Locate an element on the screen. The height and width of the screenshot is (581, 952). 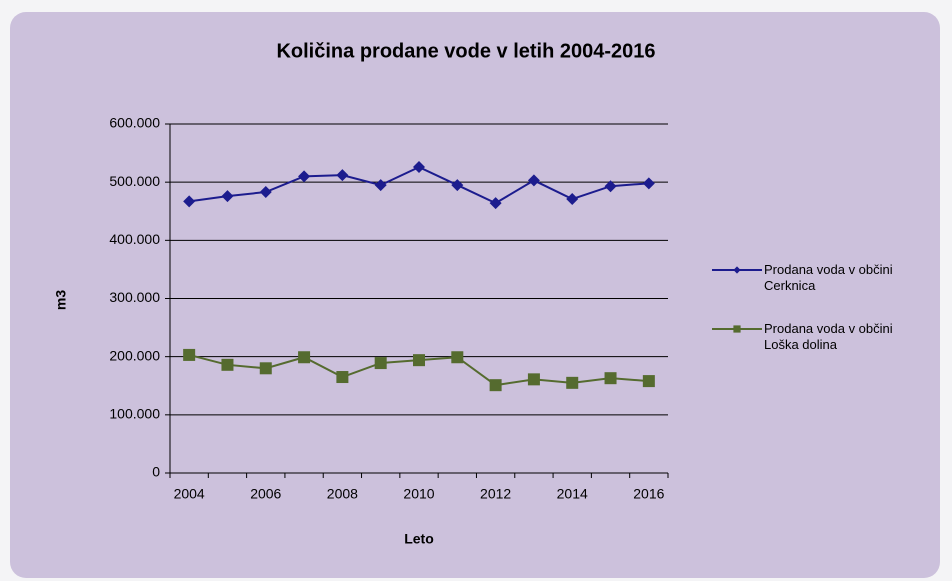
y-axis-label: m3 is located at coordinates (61, 300).